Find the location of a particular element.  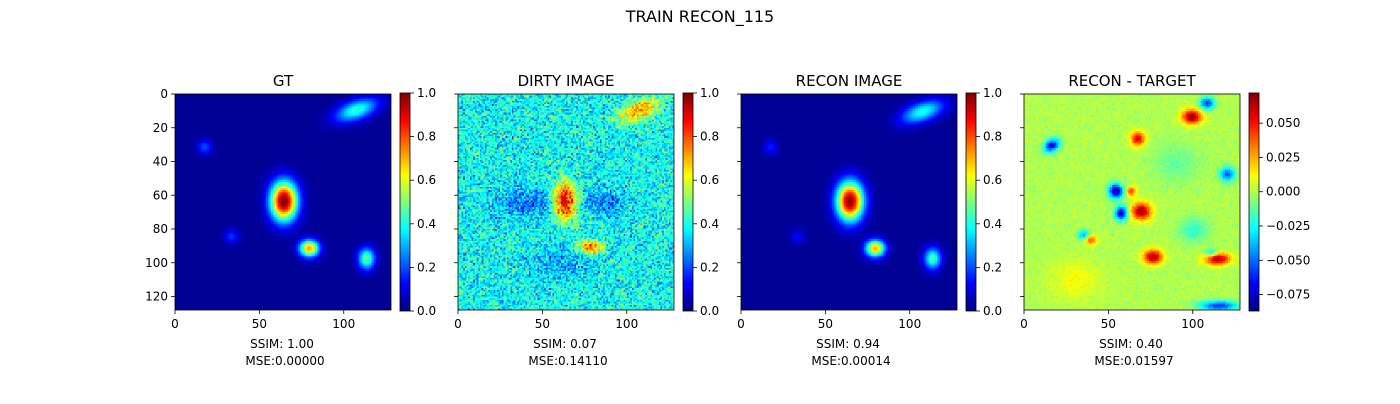

y-tick-label: 100 is located at coordinates (156, 263).